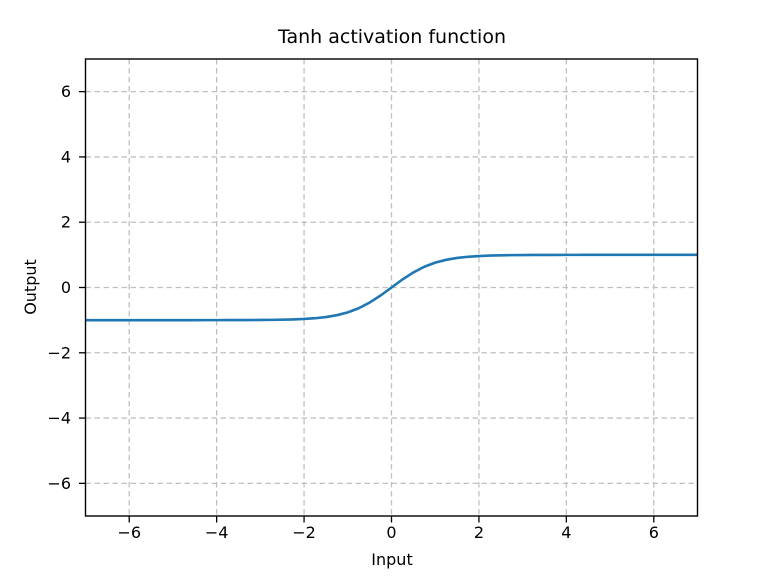 The image size is (760, 582). I want to click on x-axis-label: Input, so click(392, 559).